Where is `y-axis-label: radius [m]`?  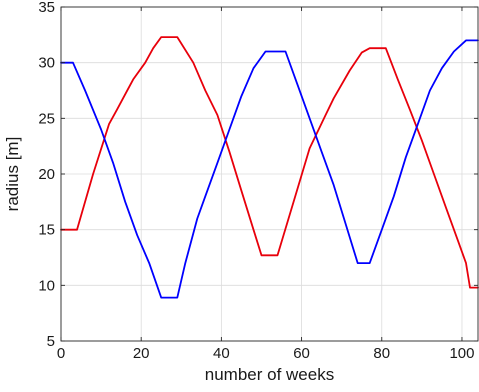
y-axis-label: radius [m] is located at coordinates (12, 174).